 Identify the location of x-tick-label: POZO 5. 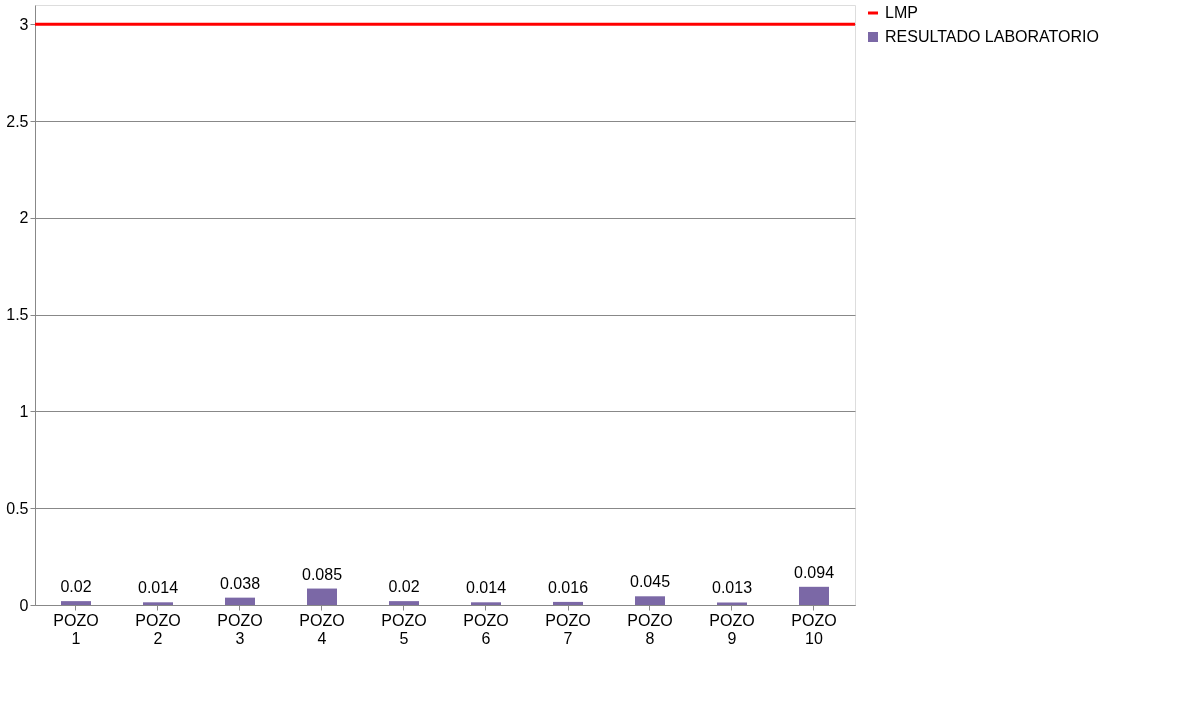
(404, 629).